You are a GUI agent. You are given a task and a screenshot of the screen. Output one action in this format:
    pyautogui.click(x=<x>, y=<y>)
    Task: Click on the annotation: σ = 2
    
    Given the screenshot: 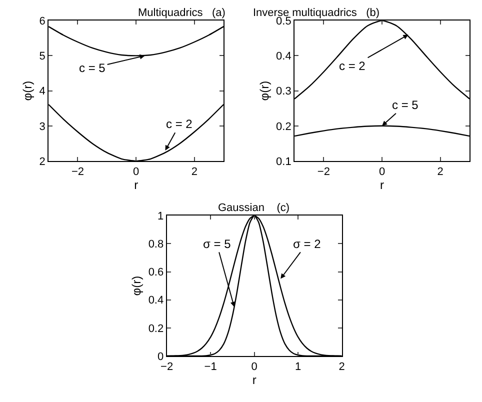 What is the action you would take?
    pyautogui.click(x=307, y=244)
    